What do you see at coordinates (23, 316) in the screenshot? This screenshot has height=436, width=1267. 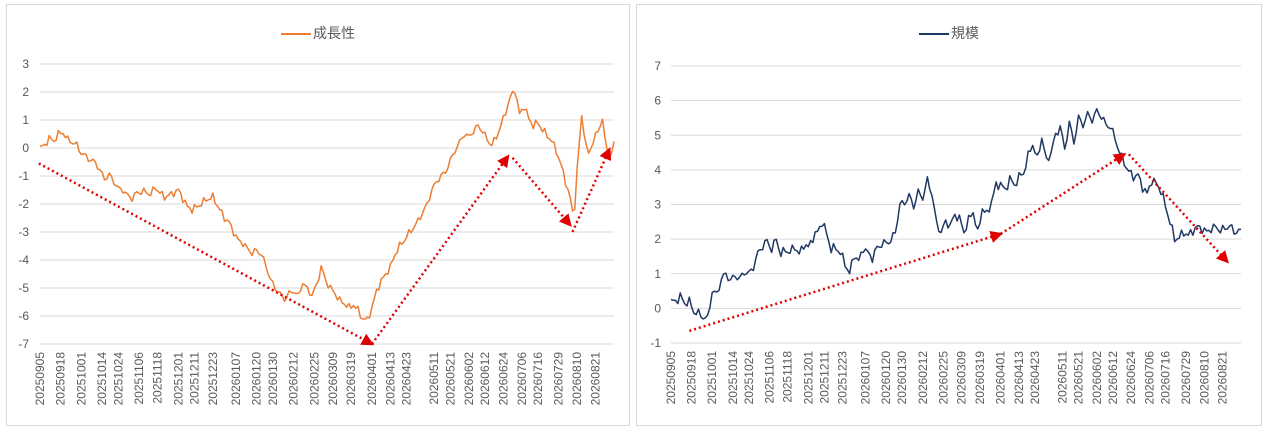 I see `y-tick-label: -6` at bounding box center [23, 316].